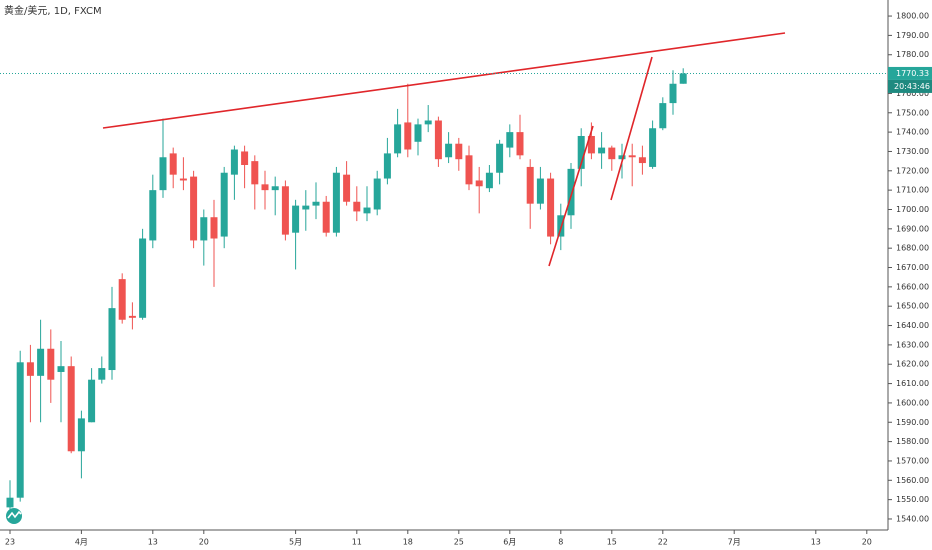 The height and width of the screenshot is (550, 932). I want to click on price-badge, so click(910, 73).